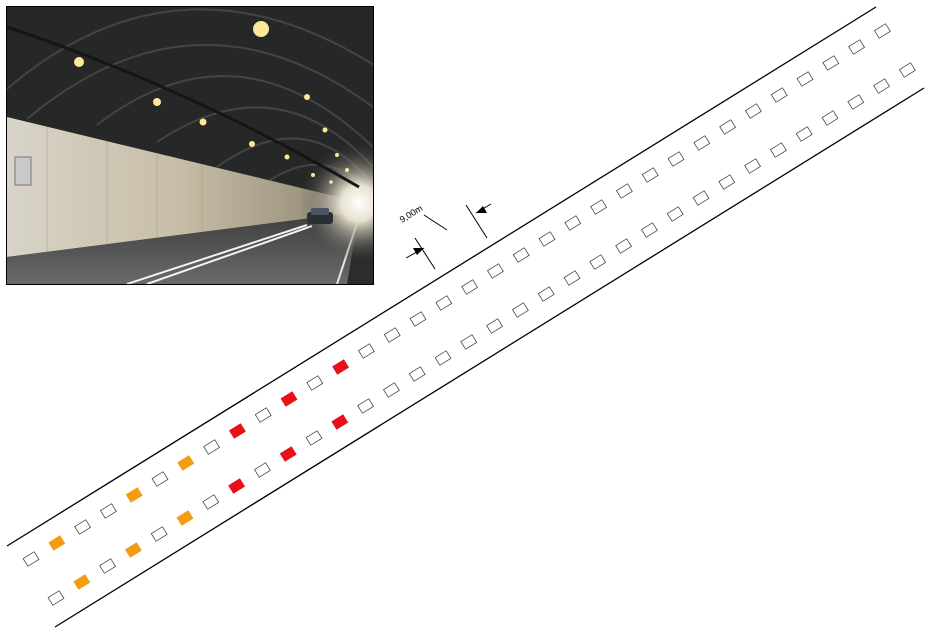  What do you see at coordinates (418, 251) in the screenshot?
I see `dimension-arrow-left-head` at bounding box center [418, 251].